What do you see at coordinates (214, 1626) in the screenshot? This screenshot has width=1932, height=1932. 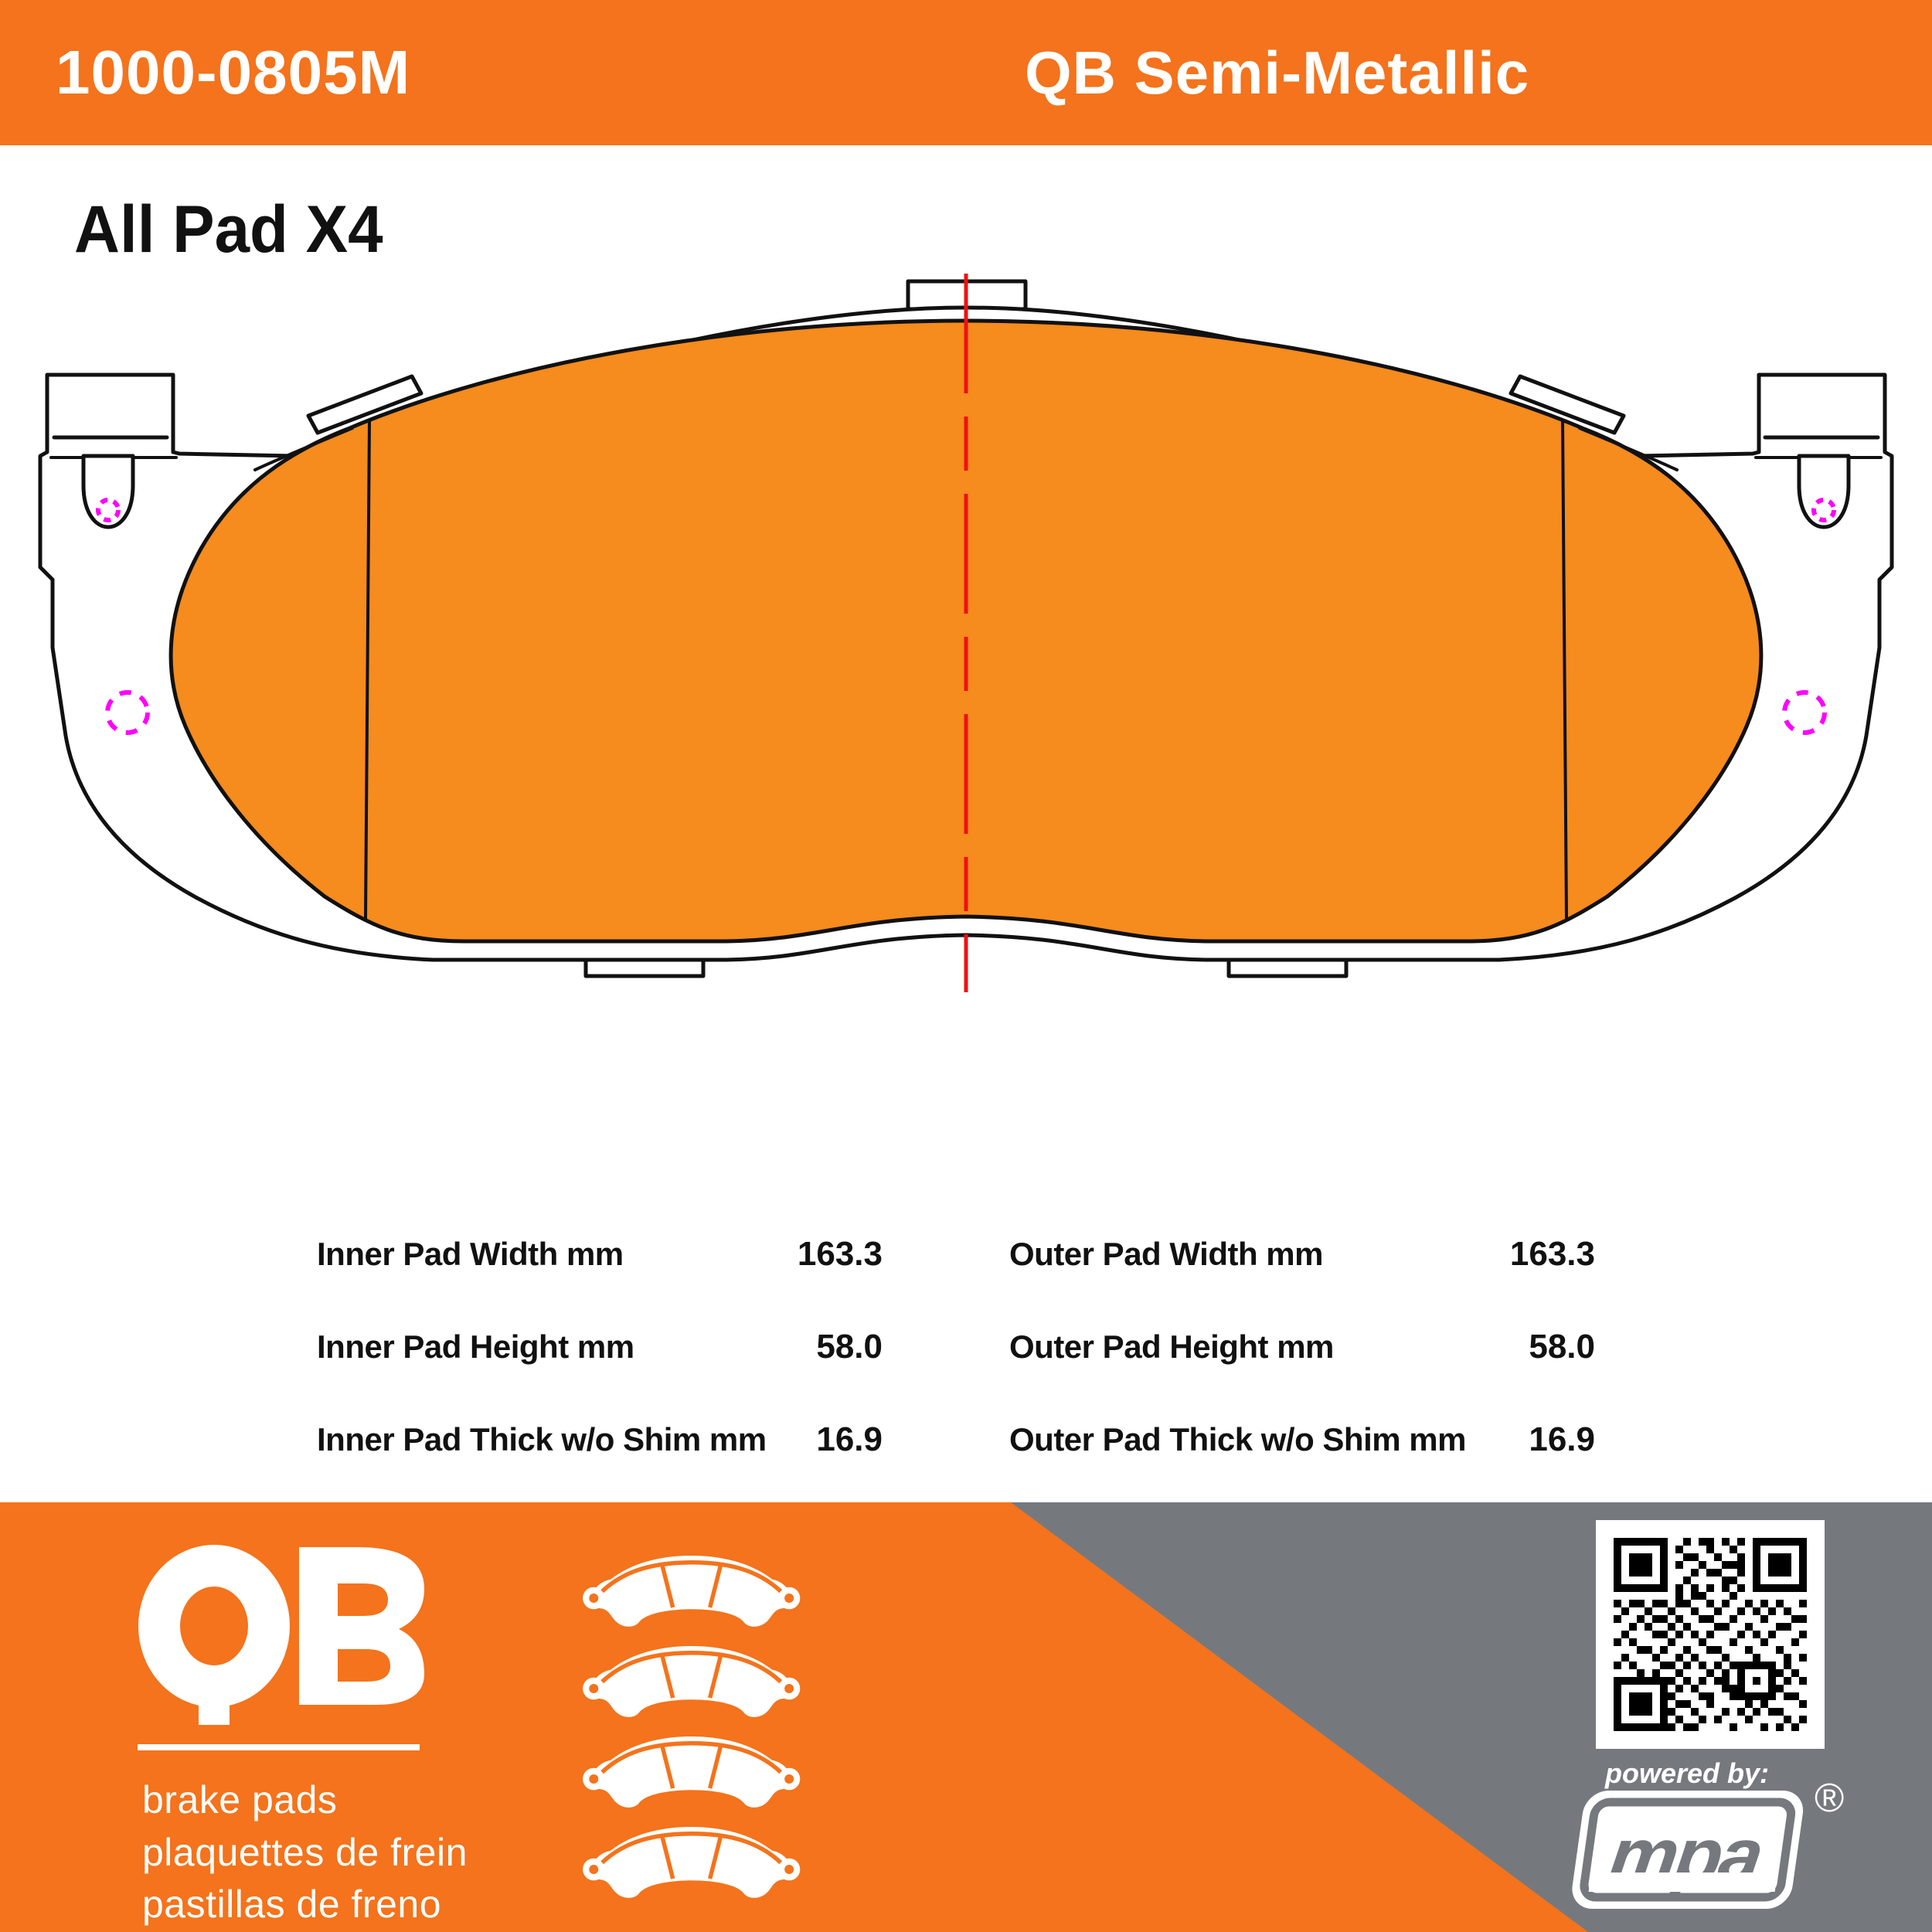 I see `qb-logo-q` at bounding box center [214, 1626].